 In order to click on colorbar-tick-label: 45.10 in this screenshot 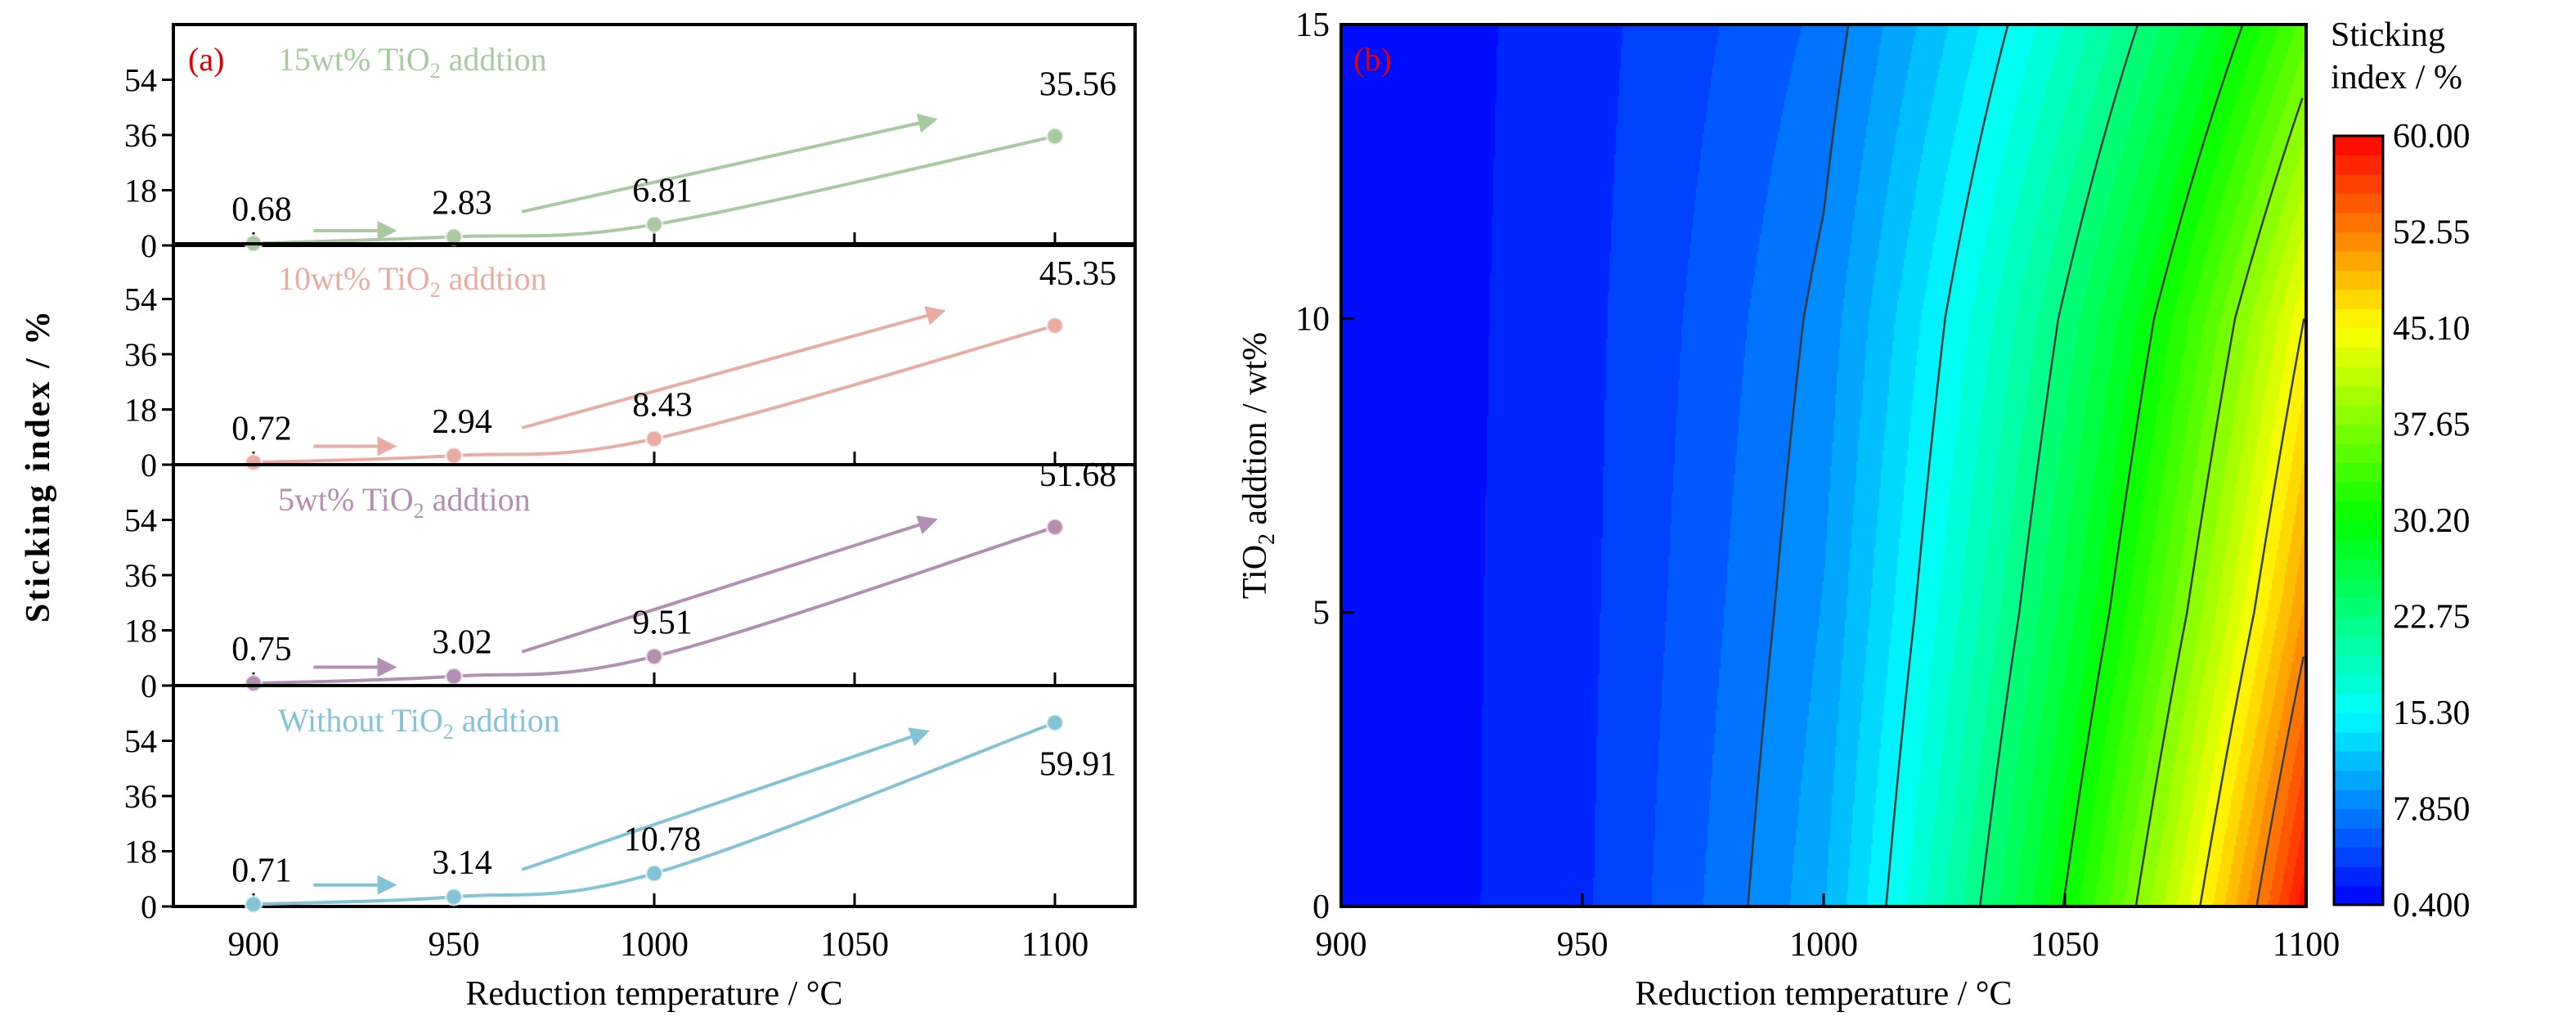, I will do `click(2432, 329)`.